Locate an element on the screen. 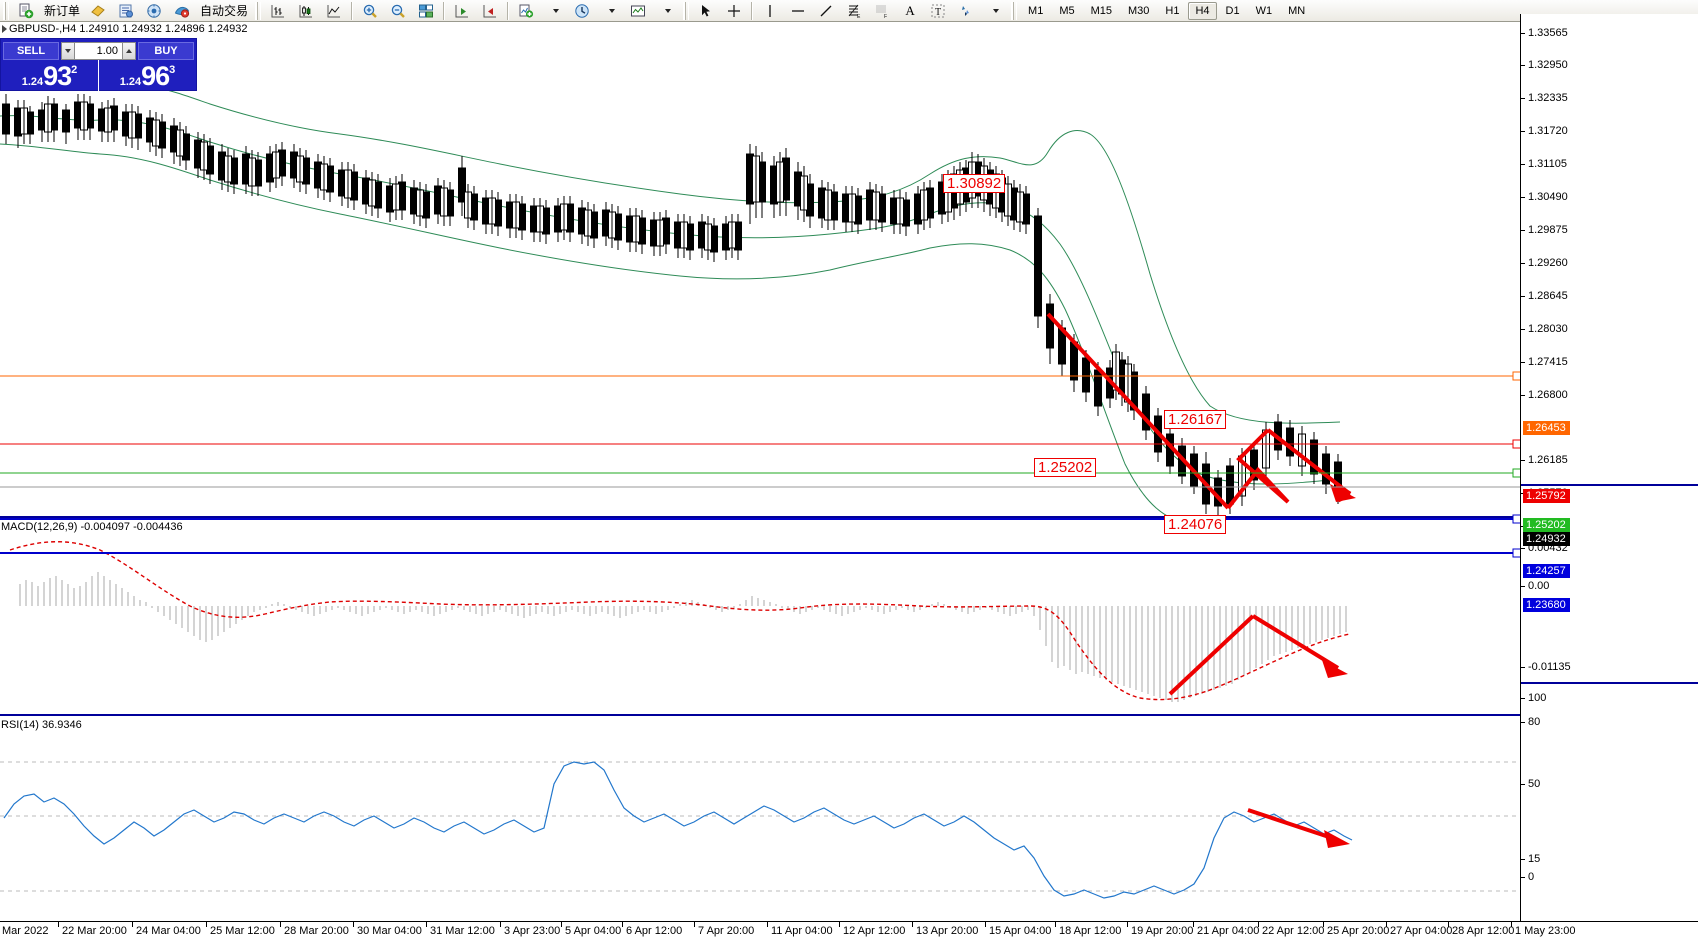 The width and height of the screenshot is (1698, 942). indicators-dropdown-icon is located at coordinates (554, 11).